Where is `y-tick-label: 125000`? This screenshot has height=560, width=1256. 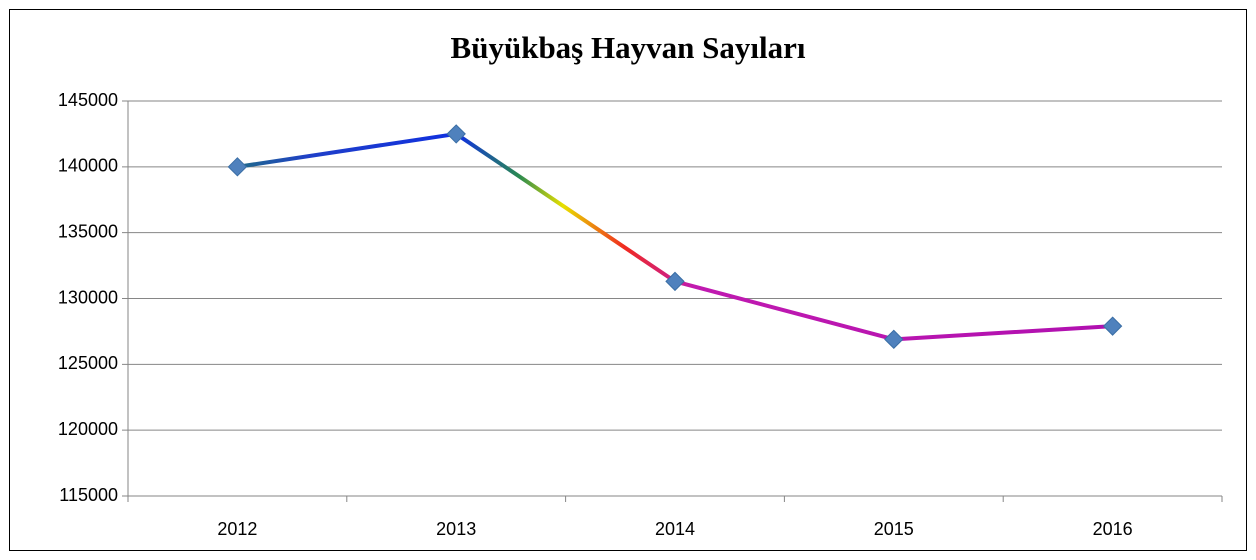
y-tick-label: 125000 is located at coordinates (88, 363).